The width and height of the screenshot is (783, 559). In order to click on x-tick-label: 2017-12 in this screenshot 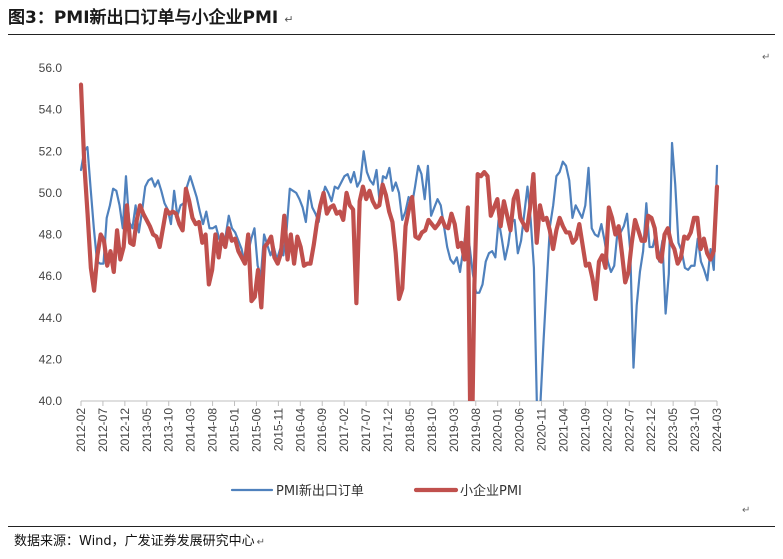, I will do `click(388, 430)`.